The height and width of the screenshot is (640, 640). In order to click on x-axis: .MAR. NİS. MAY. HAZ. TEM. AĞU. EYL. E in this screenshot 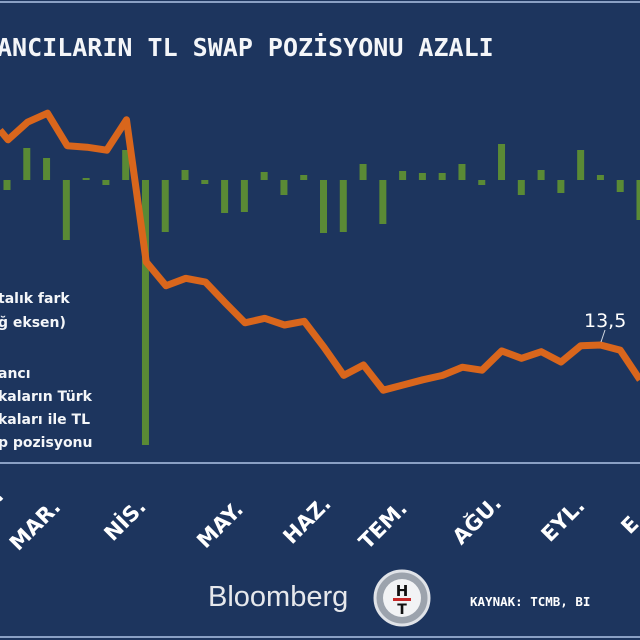, I will do `click(320, 520)`.